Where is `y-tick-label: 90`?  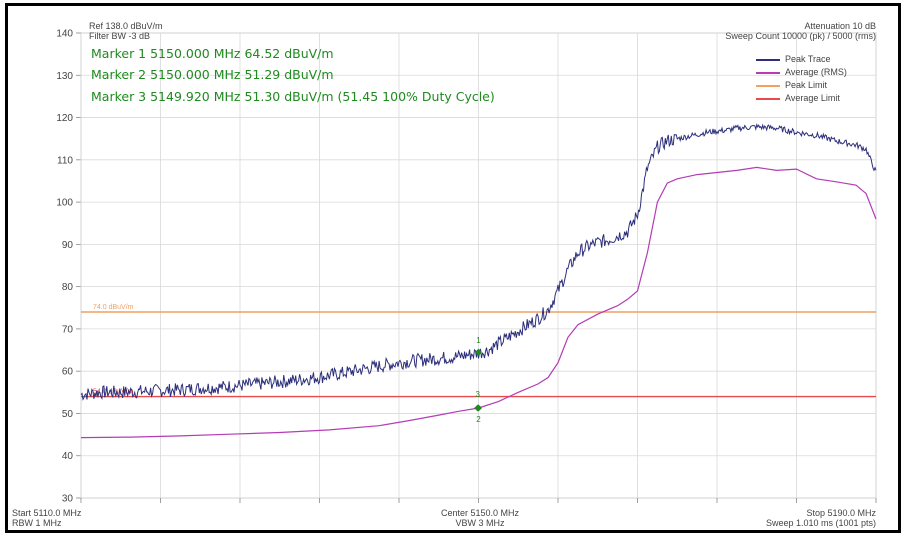 y-tick-label: 90 is located at coordinates (68, 245).